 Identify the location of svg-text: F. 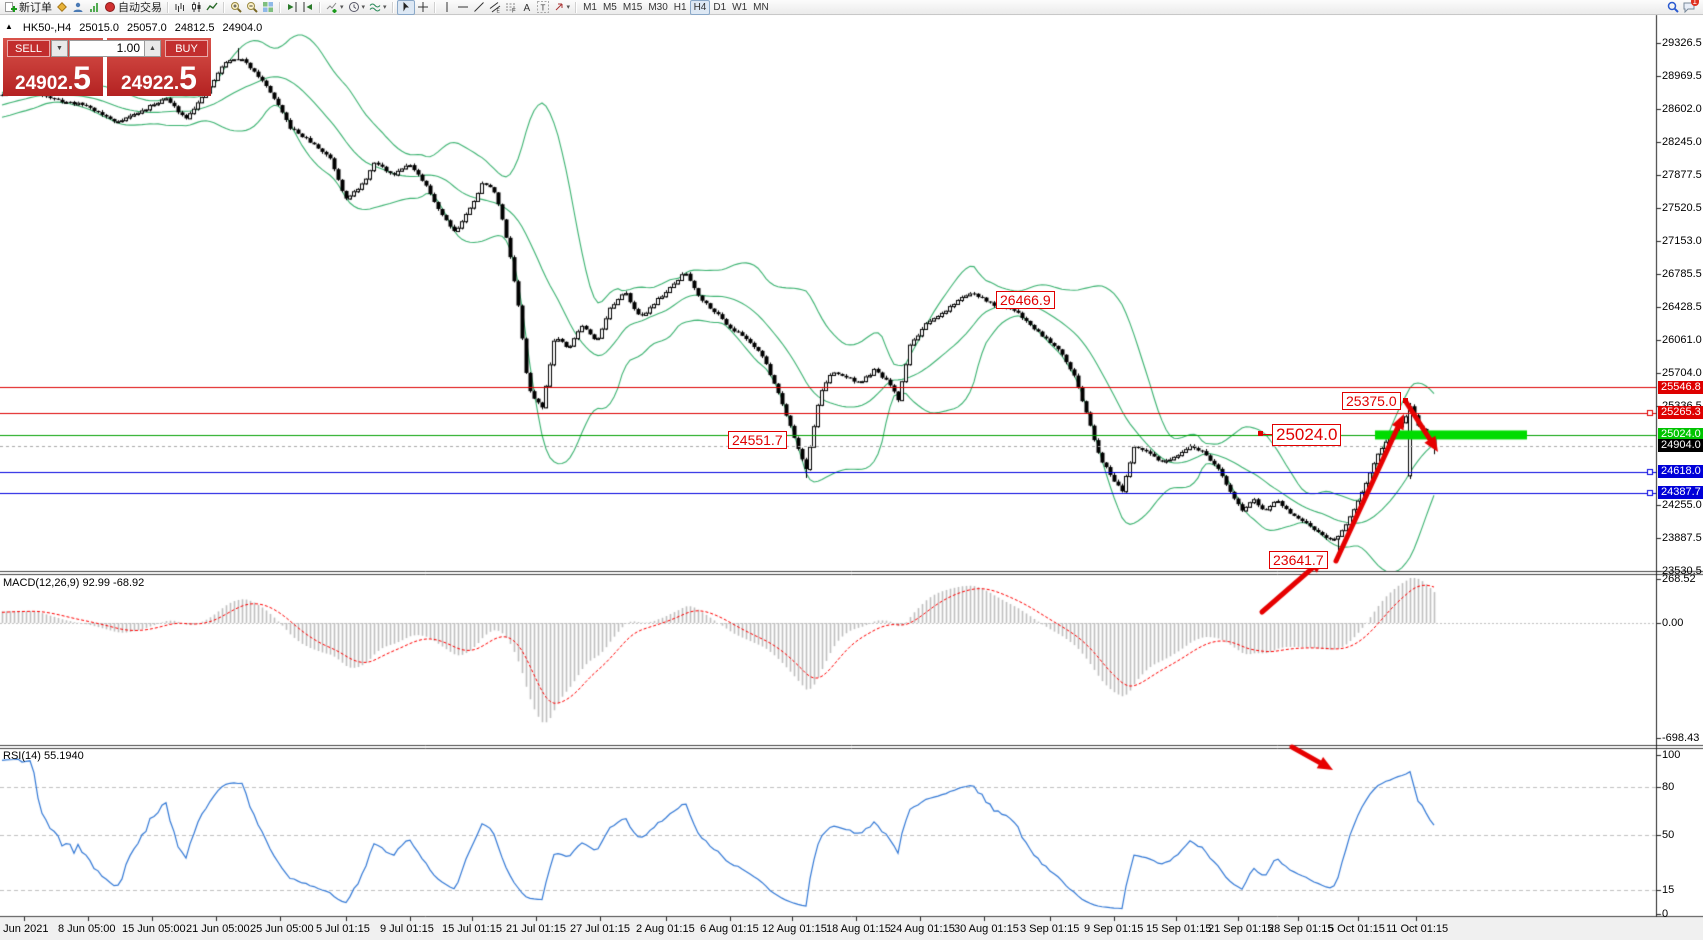
(514, 11).